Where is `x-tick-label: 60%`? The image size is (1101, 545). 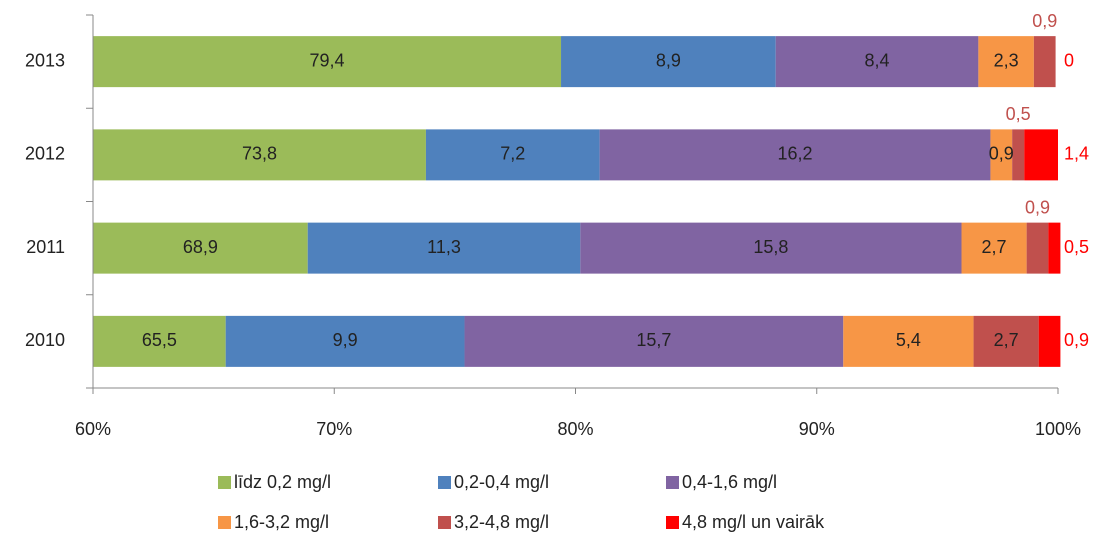
x-tick-label: 60% is located at coordinates (93, 429).